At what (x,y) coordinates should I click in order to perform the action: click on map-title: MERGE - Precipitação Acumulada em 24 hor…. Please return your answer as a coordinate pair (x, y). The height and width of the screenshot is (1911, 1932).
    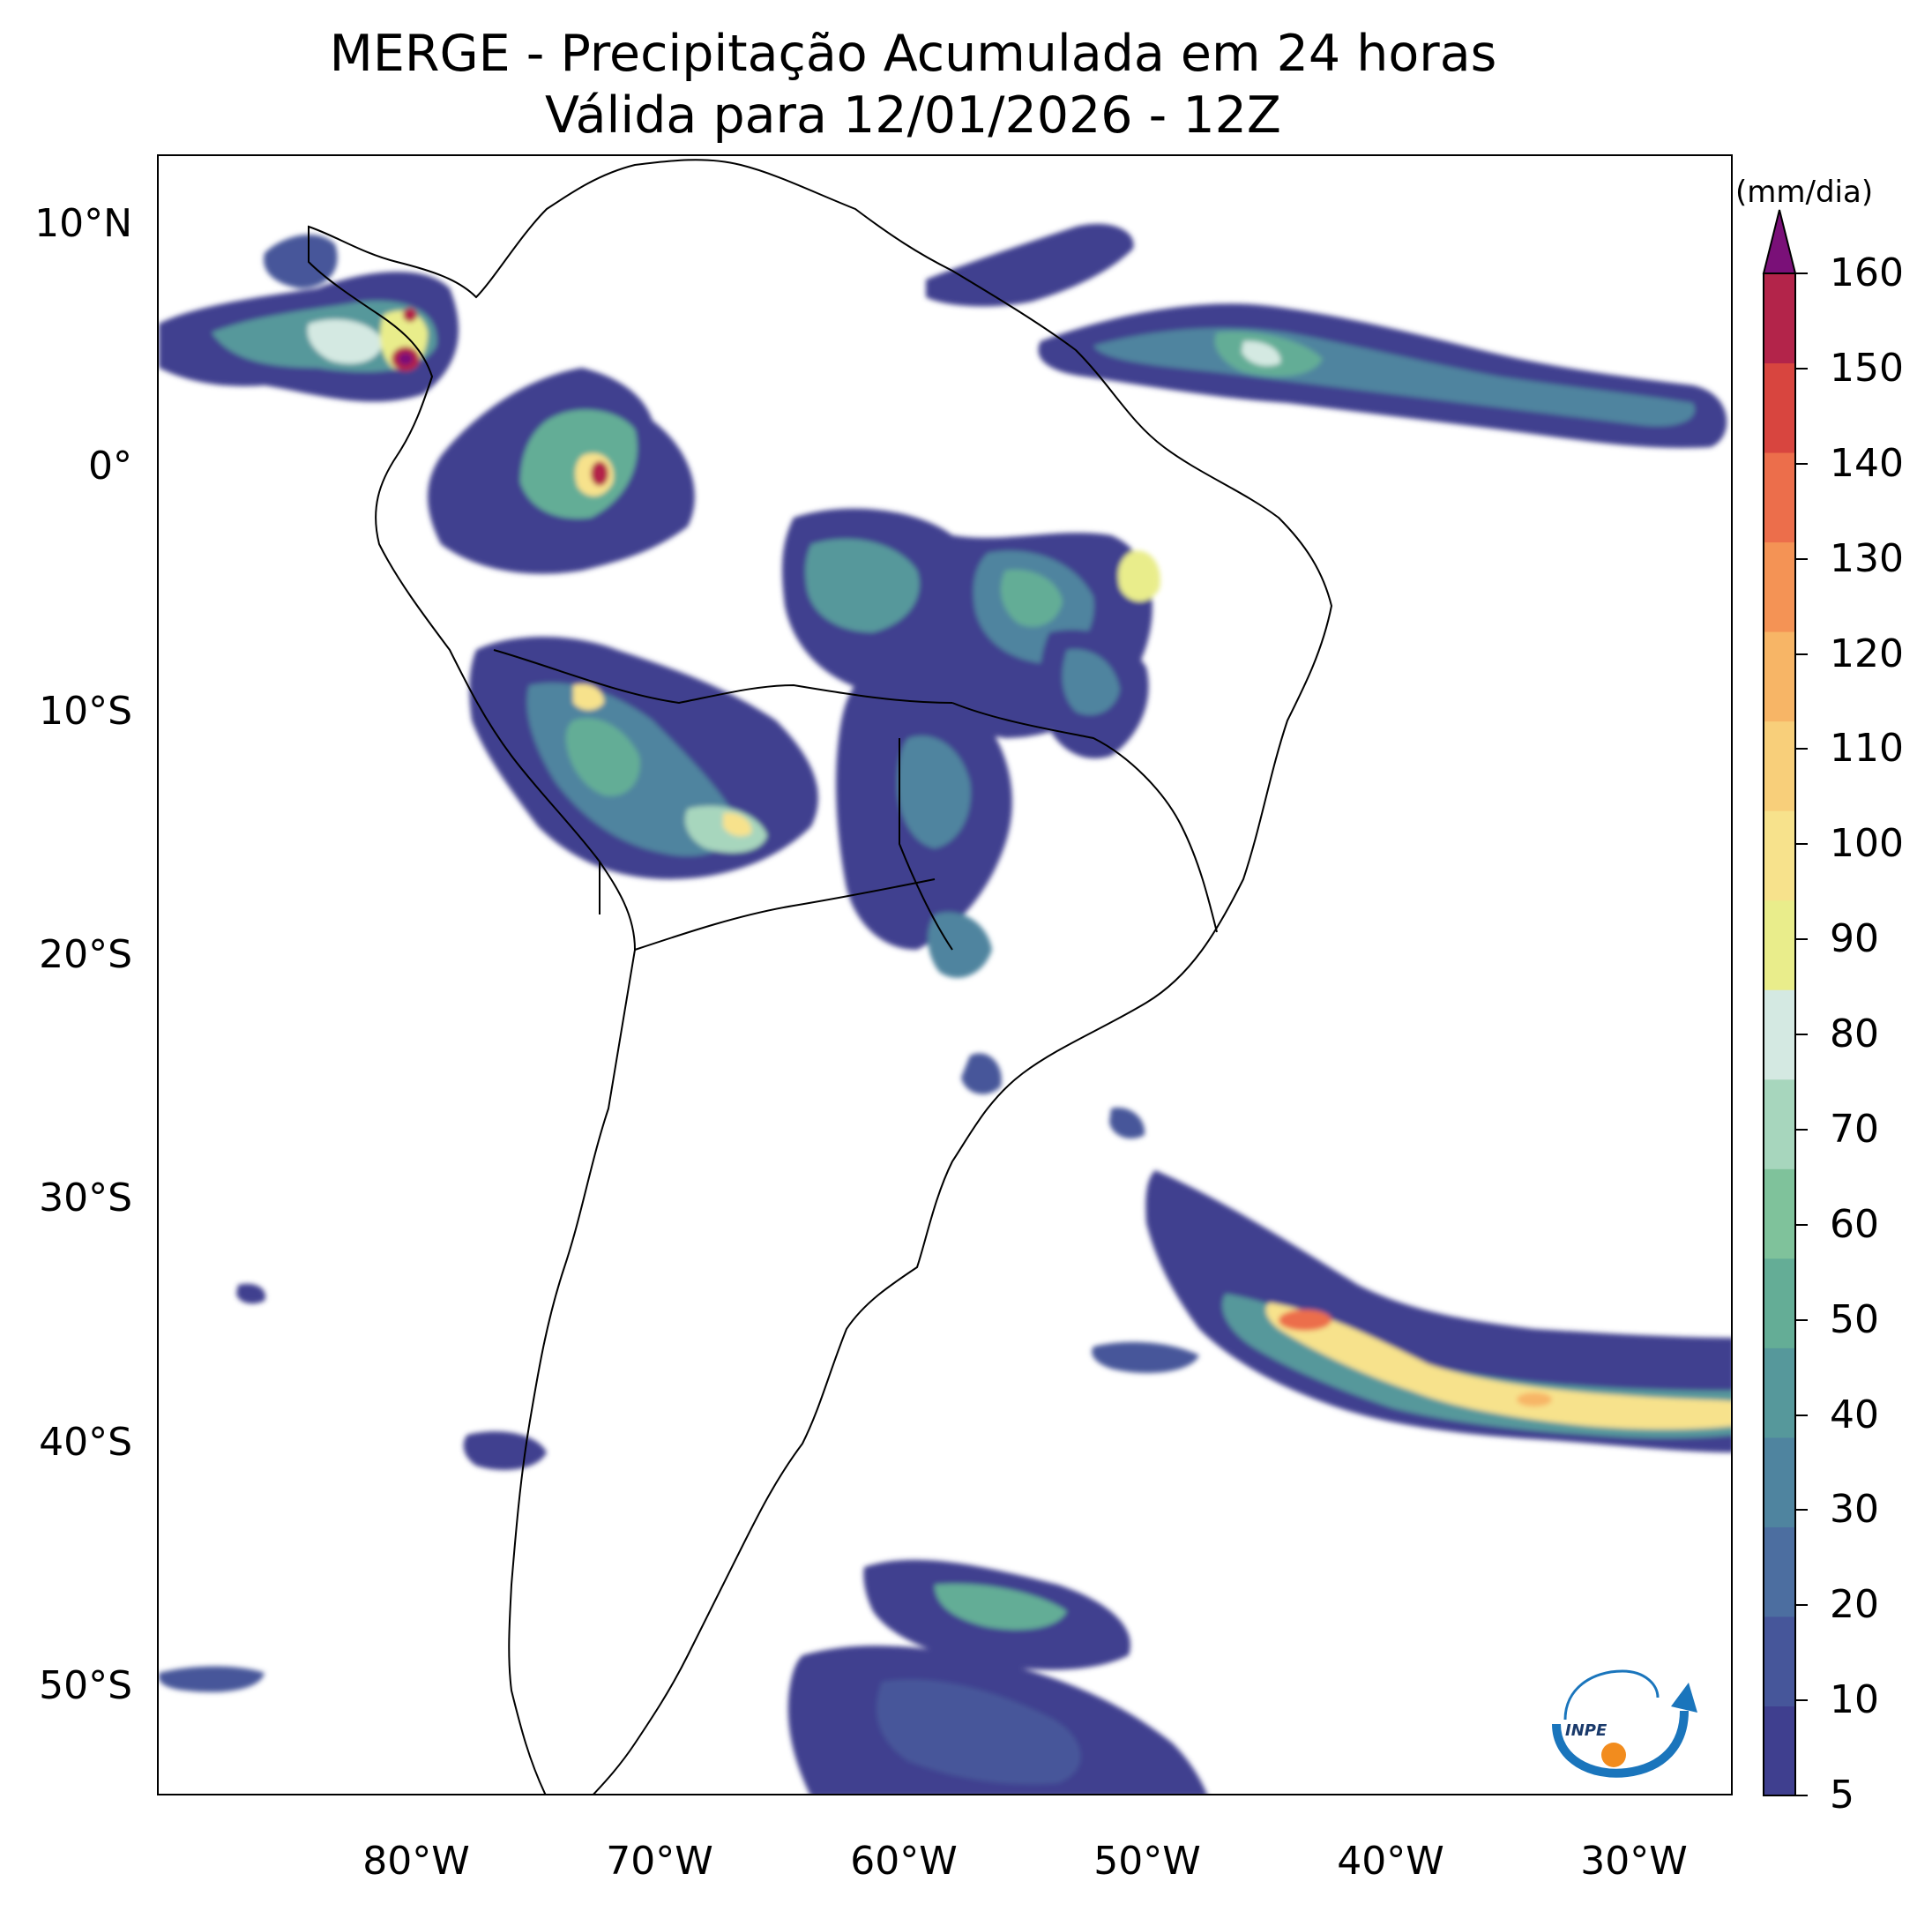
    Looking at the image, I should click on (913, 54).